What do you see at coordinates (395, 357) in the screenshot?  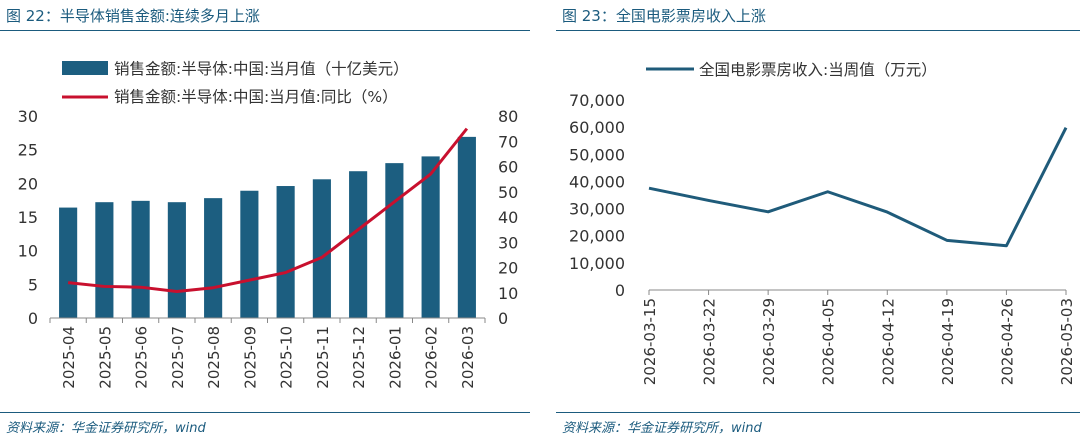 I see `x-tick-label: 2026-01` at bounding box center [395, 357].